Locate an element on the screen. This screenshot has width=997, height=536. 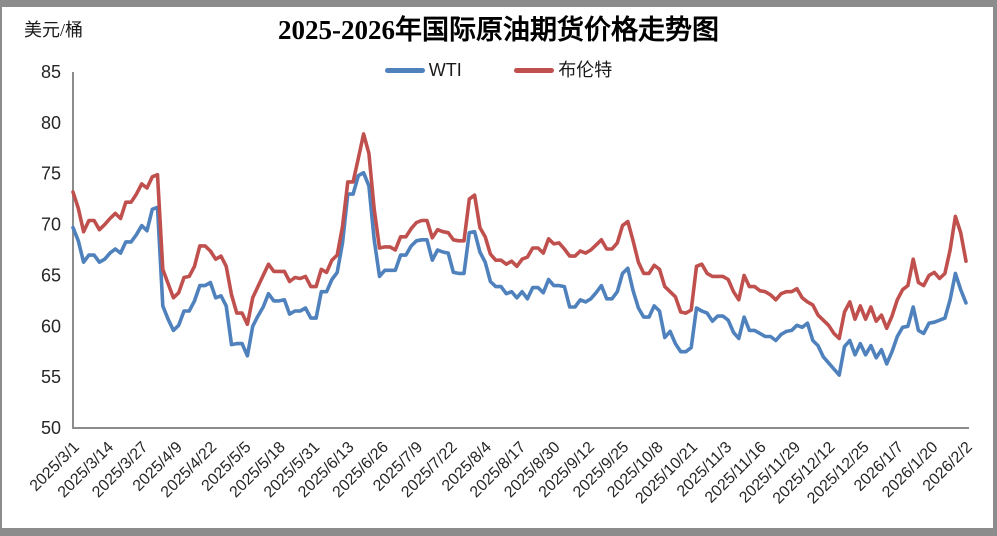
y-tick-label: 75 is located at coordinates (51, 174).